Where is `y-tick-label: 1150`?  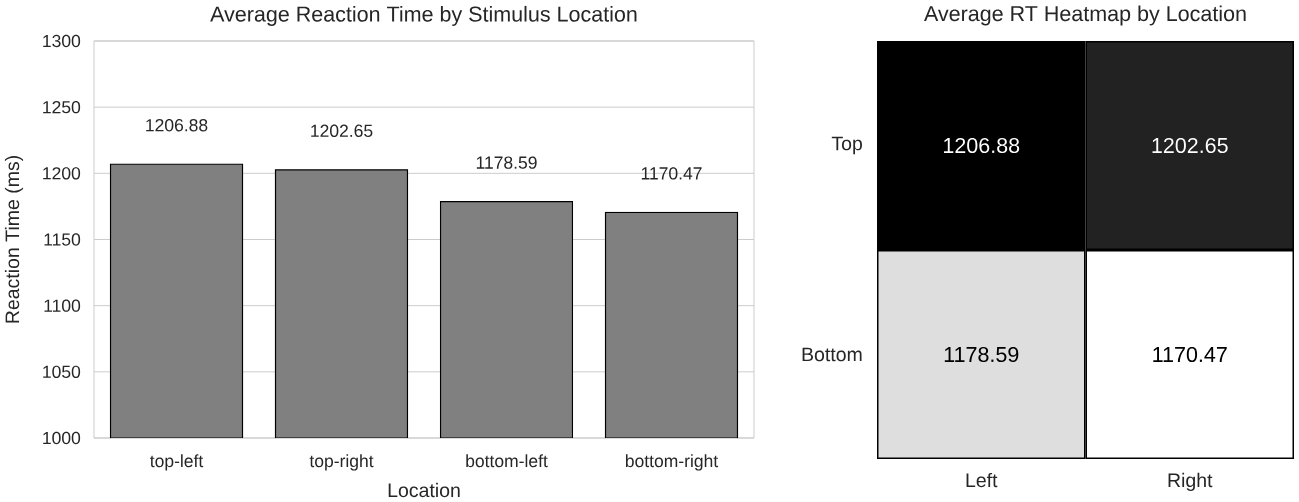
y-tick-label: 1150 is located at coordinates (62, 239).